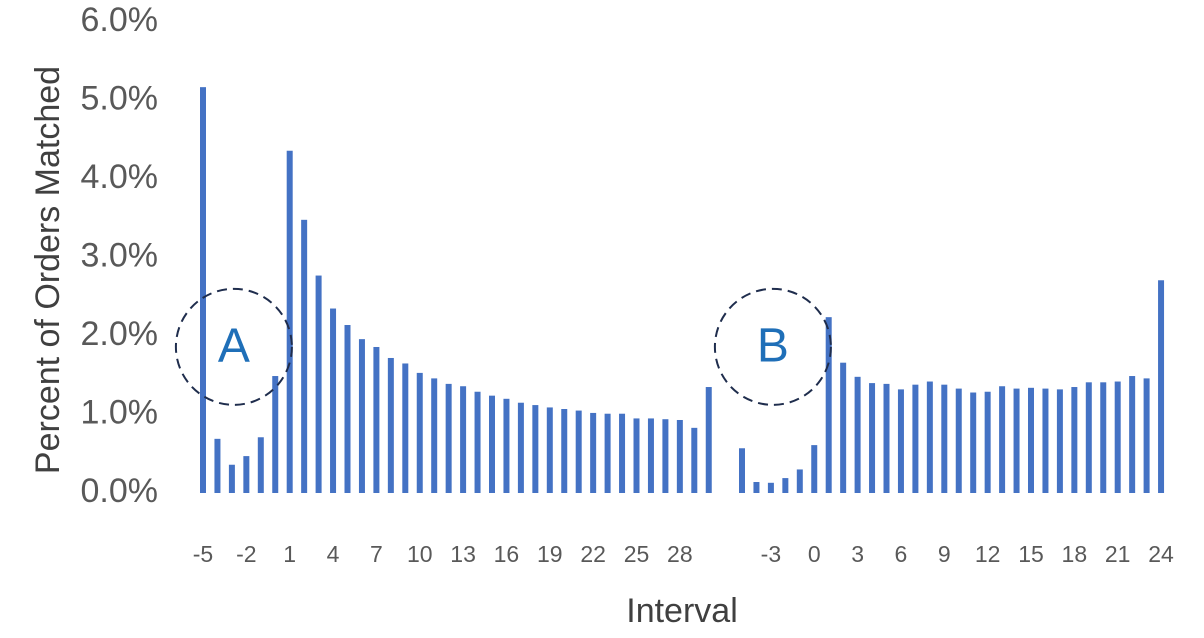 This screenshot has width=1204, height=638. I want to click on x-tick-label: -3, so click(771, 554).